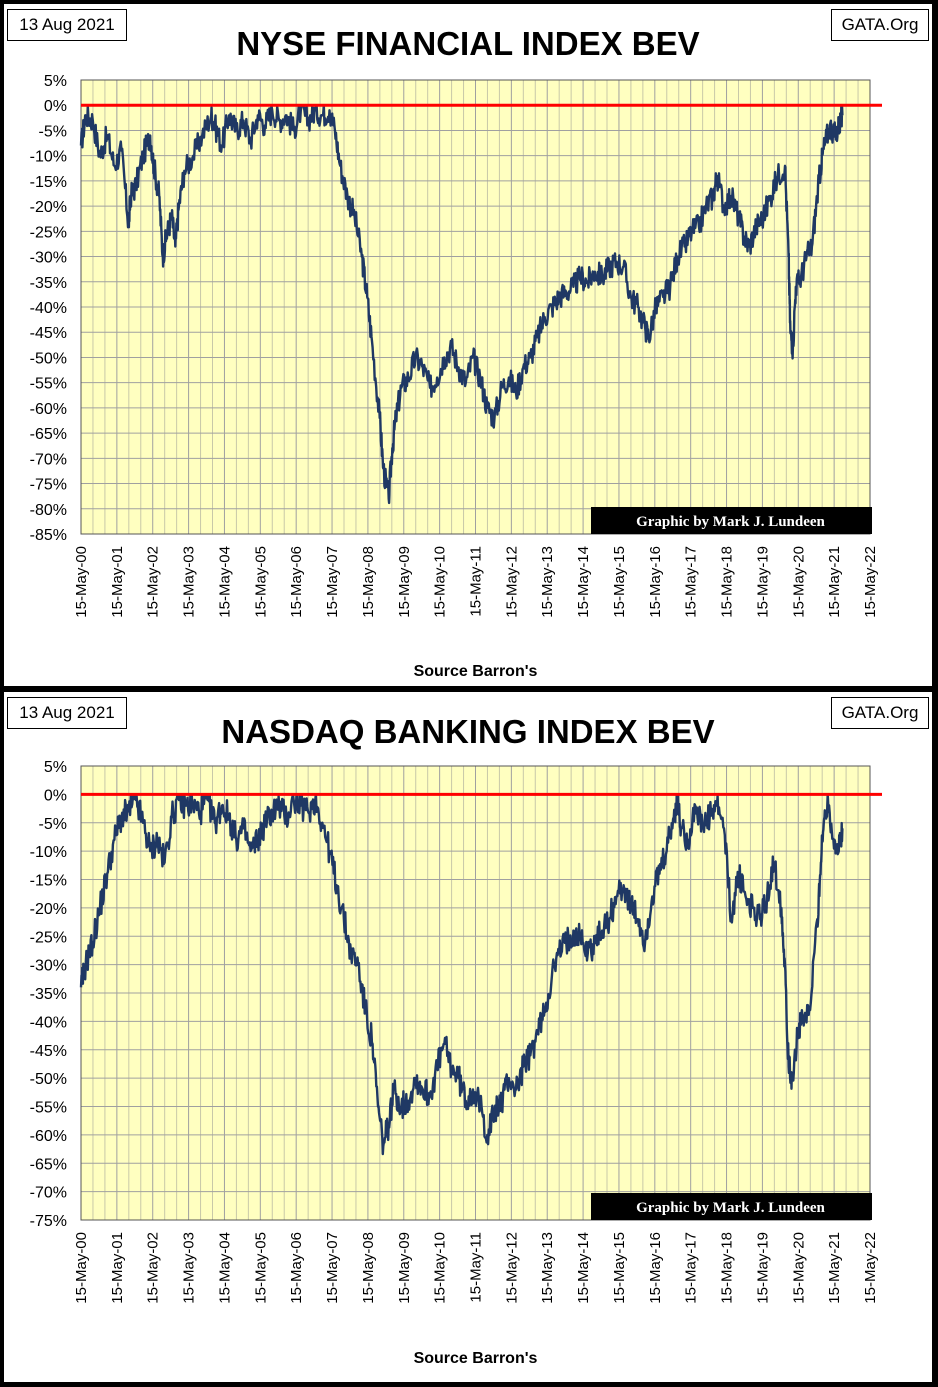  I want to click on chart-title: NASDAQ BANKING INDEX BEV, so click(468, 731).